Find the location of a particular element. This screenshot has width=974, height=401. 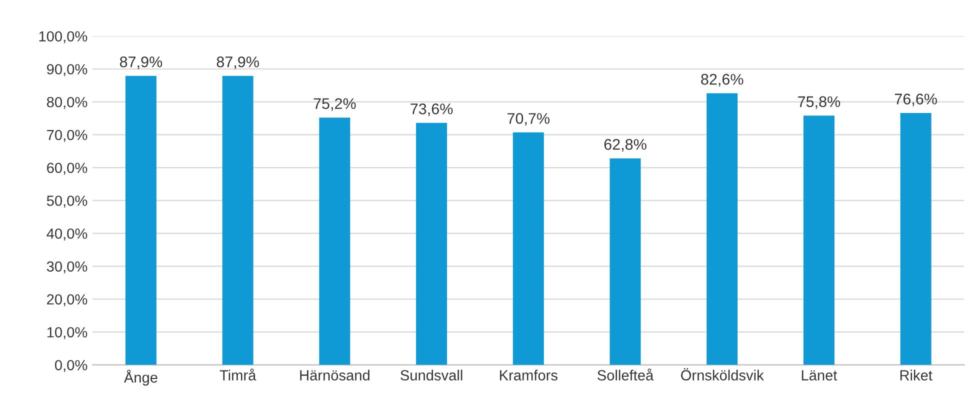

data-label: 62,8% is located at coordinates (625, 145).